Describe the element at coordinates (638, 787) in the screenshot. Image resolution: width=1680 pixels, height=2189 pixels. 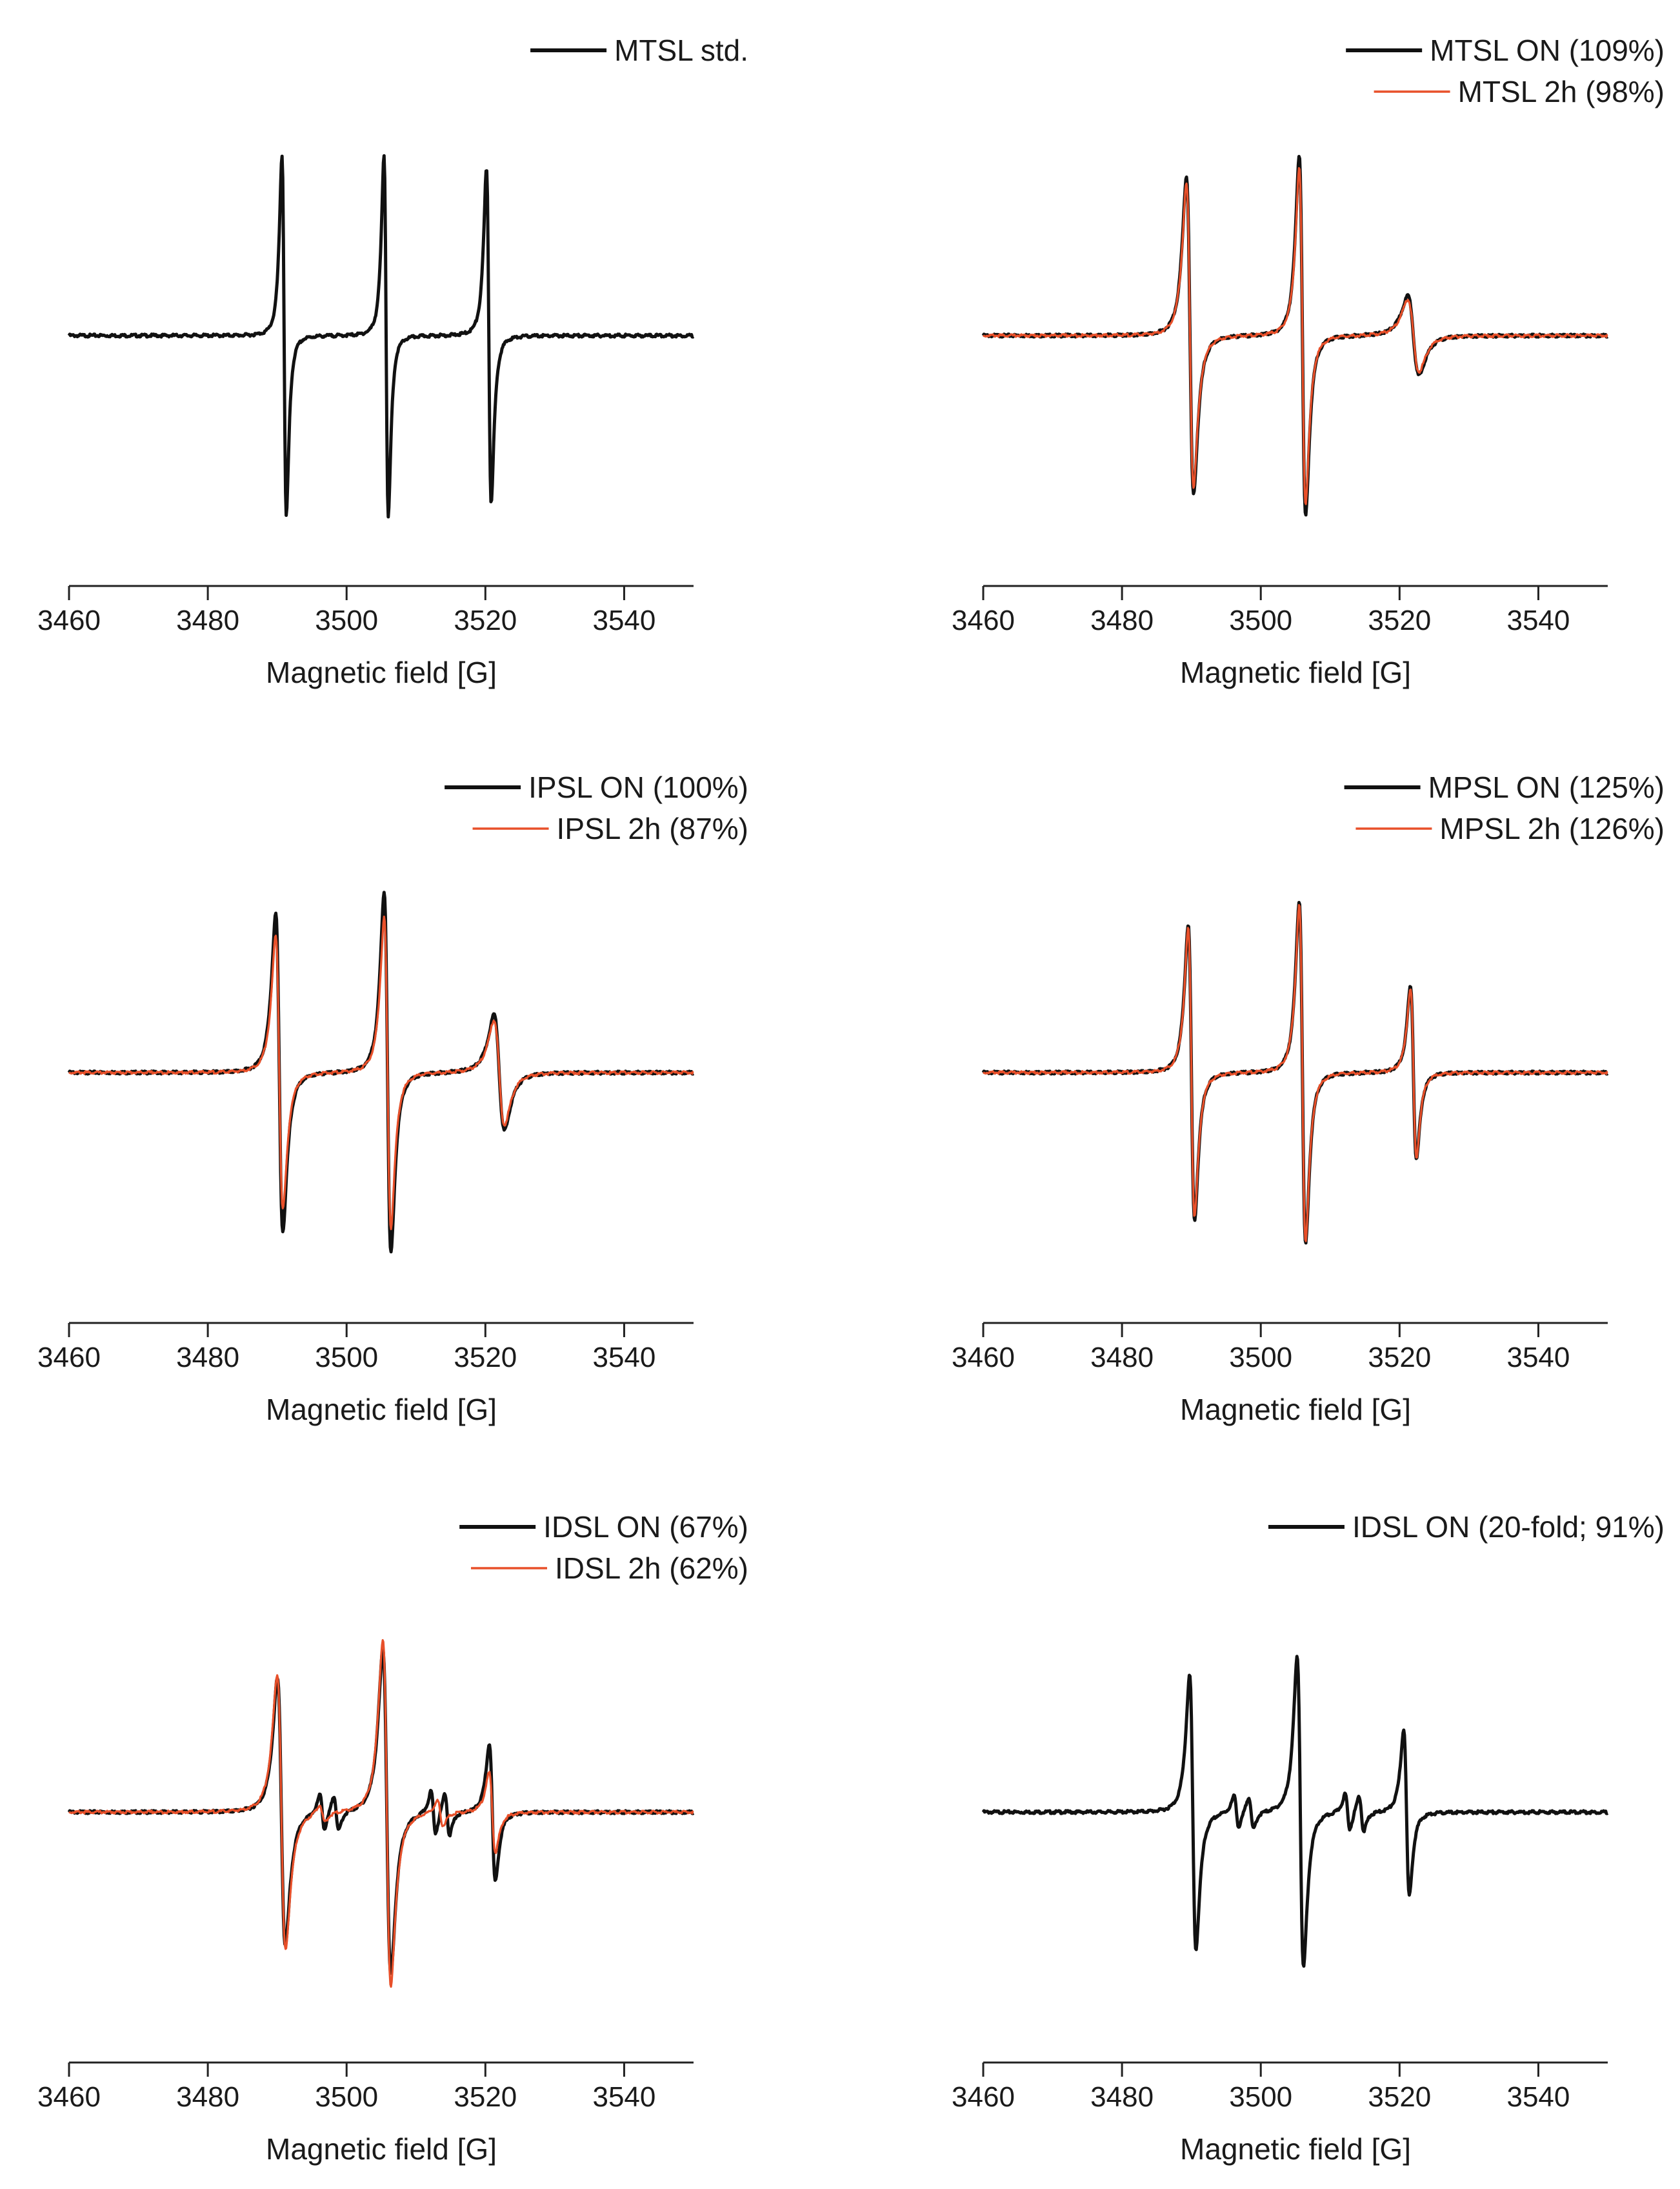
I see `legend-label: IPSL ON (100%)` at that location.